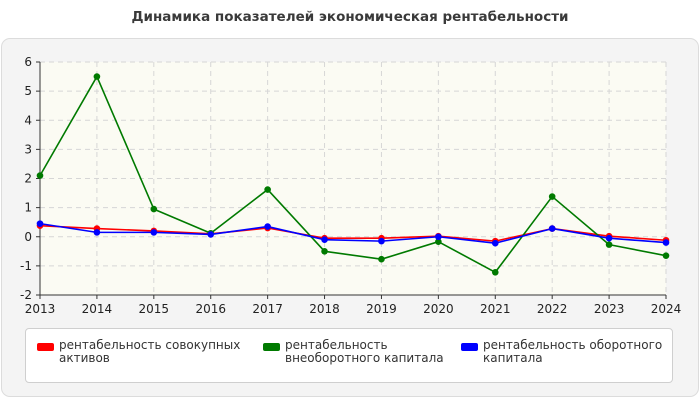 The height and width of the screenshot is (400, 700). What do you see at coordinates (271, 347) in the screenshot?
I see `legend-swatch-noncurrent-capital` at bounding box center [271, 347].